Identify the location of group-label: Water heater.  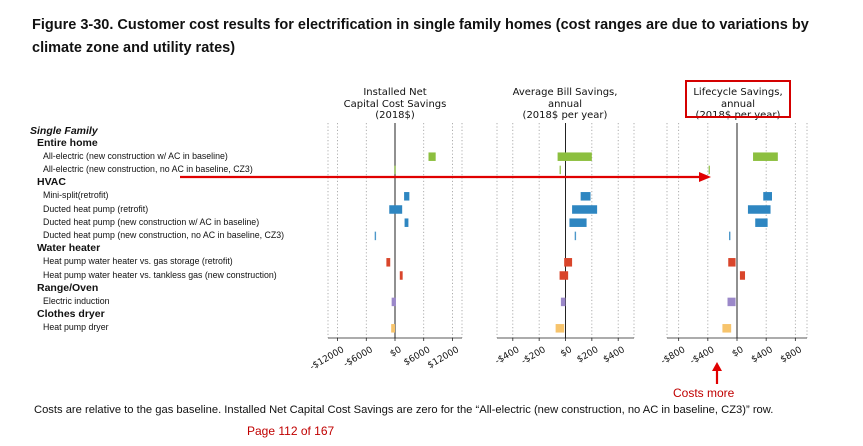
(69, 248).